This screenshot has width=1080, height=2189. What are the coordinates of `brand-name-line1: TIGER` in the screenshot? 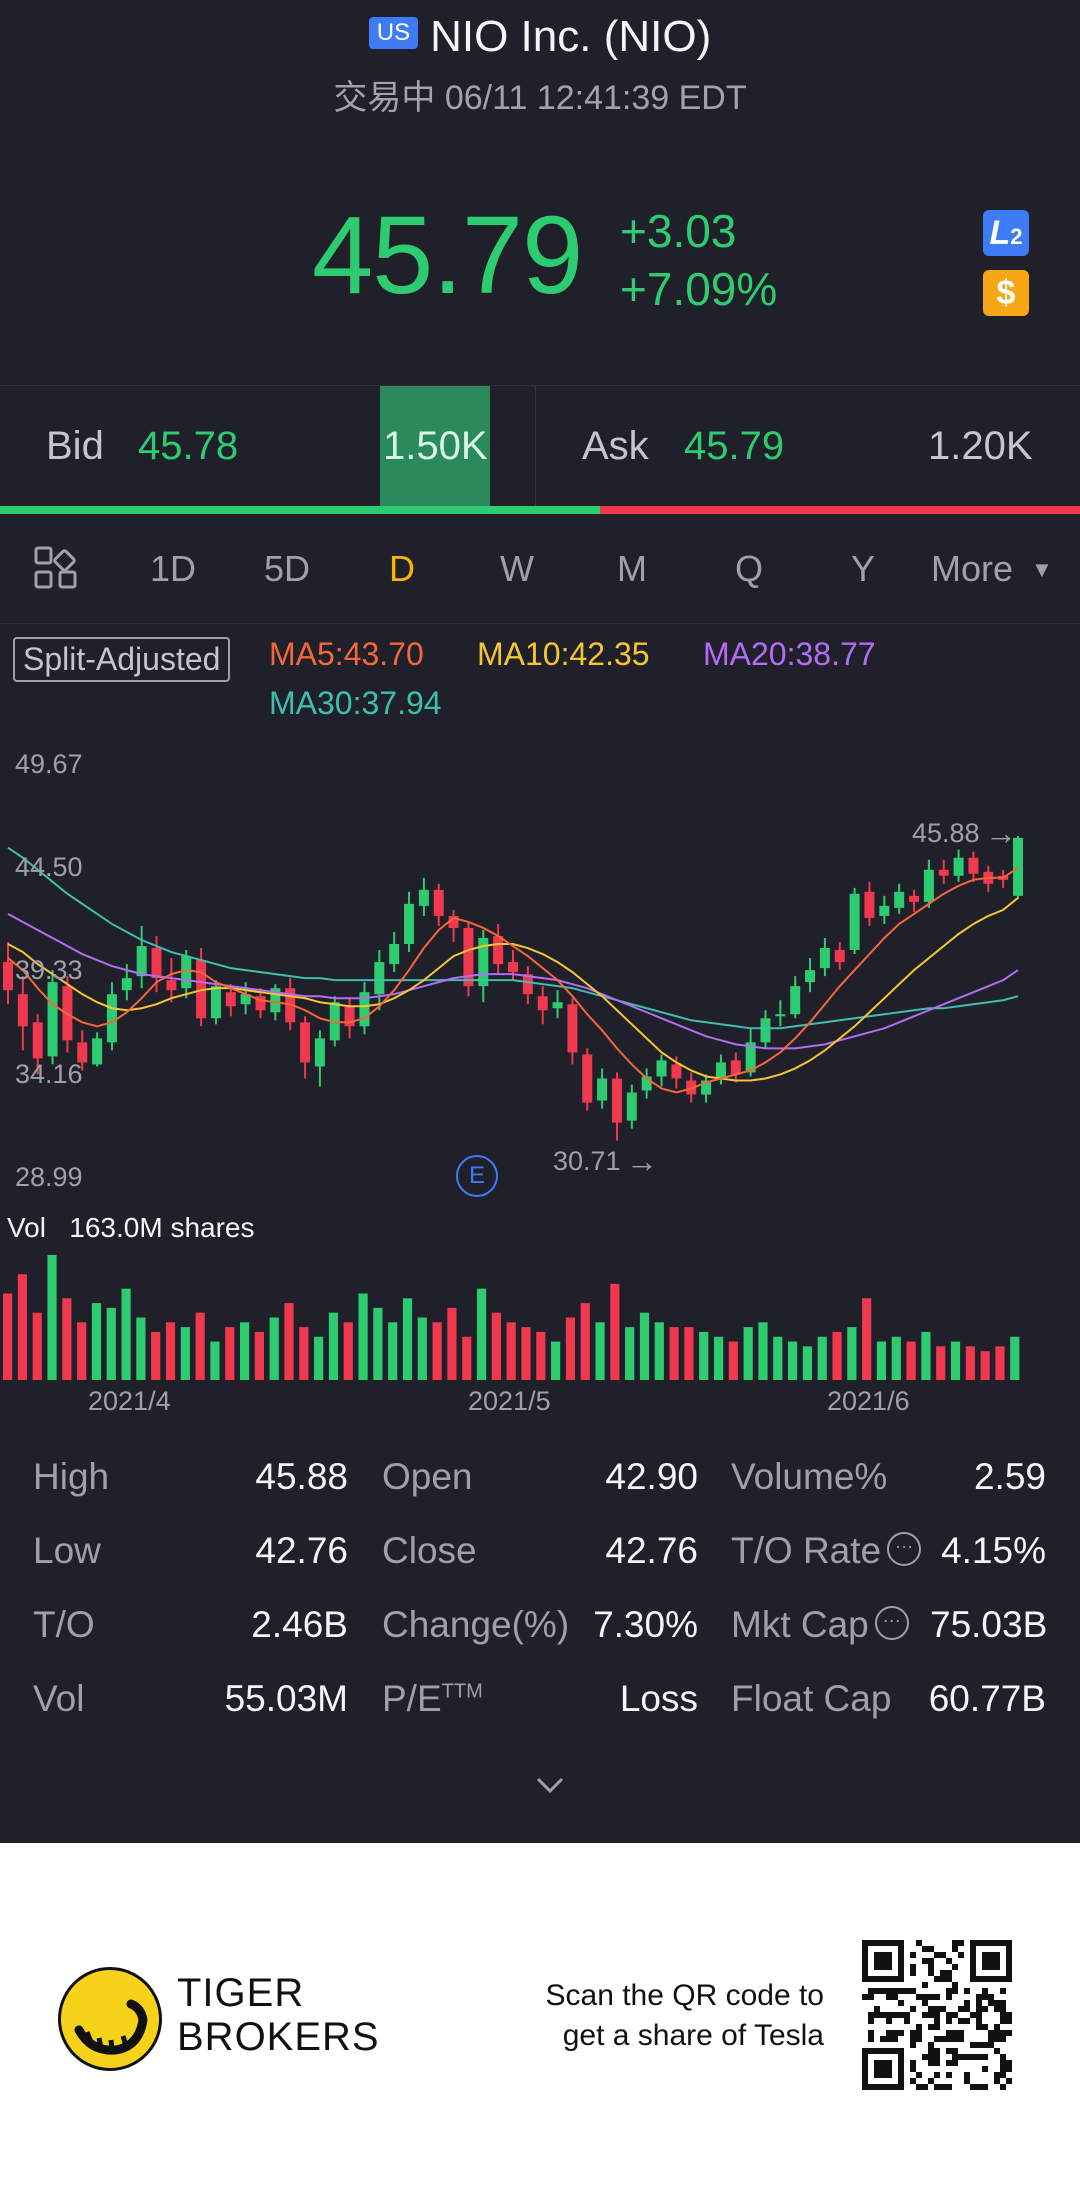 It's located at (241, 1993).